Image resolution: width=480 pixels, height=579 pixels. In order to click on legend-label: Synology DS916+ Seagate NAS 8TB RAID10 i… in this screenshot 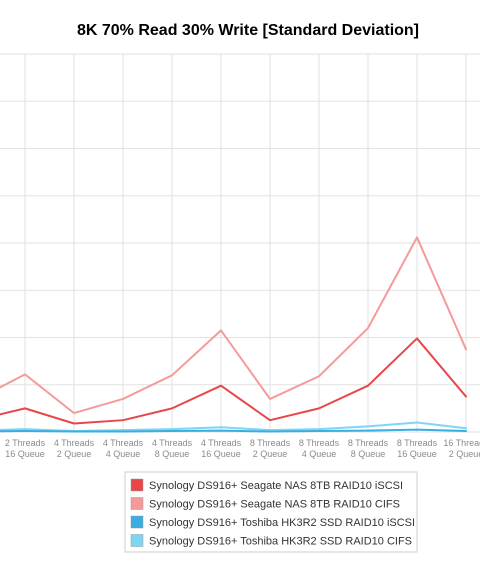, I will do `click(276, 486)`.